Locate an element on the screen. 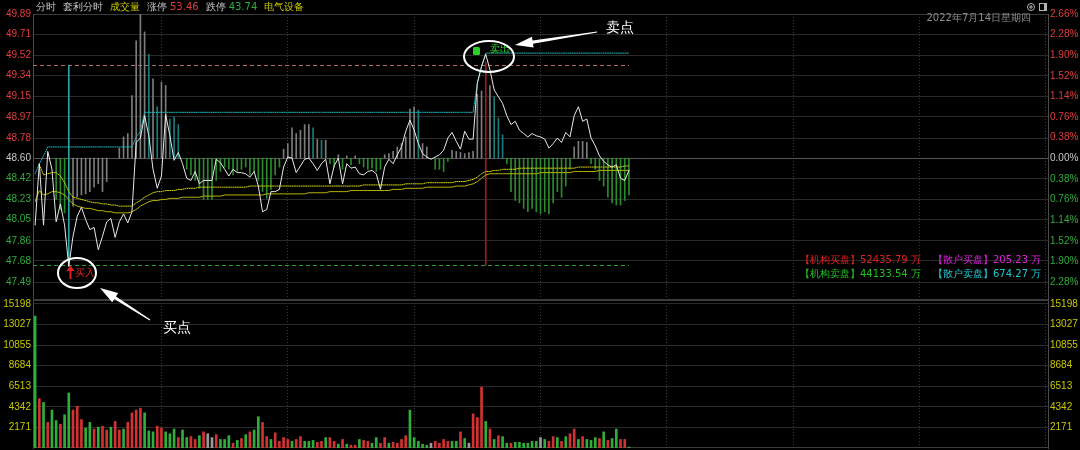  y2-tick-label: 0.00% is located at coordinates (1064, 158).